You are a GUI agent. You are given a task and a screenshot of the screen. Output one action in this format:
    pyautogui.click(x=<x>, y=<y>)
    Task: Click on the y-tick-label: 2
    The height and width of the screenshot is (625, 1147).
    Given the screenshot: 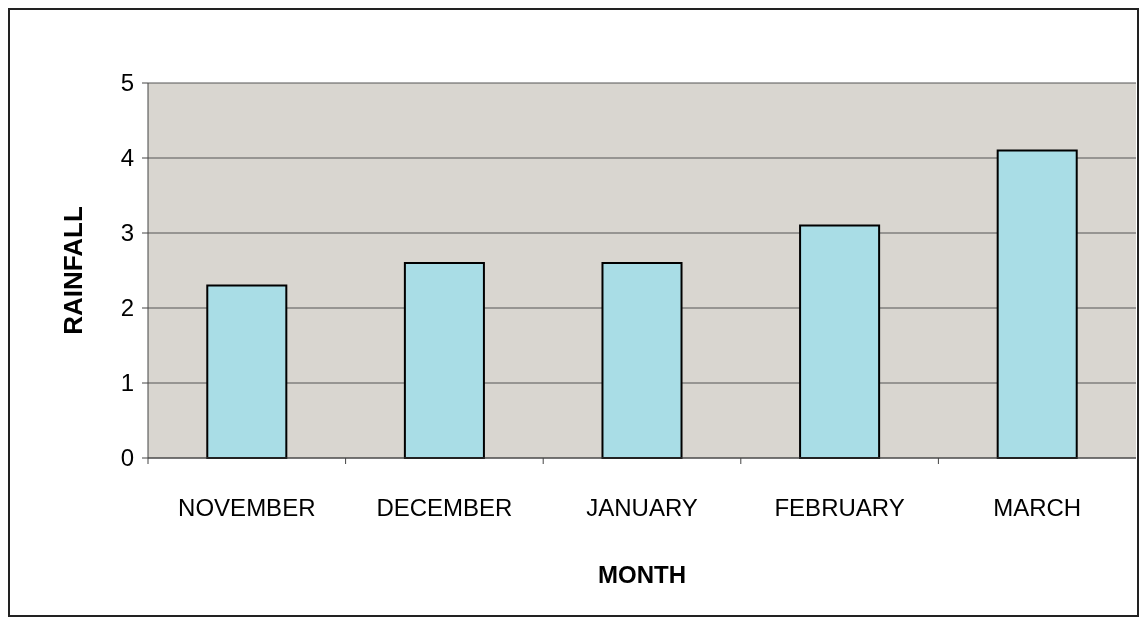 What is the action you would take?
    pyautogui.click(x=127, y=308)
    